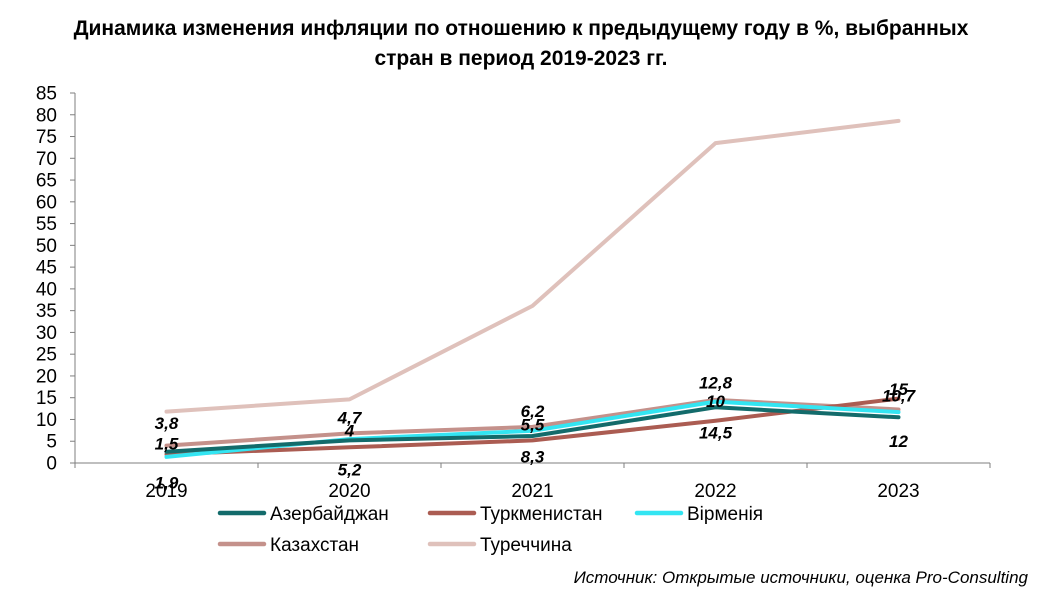  What do you see at coordinates (533, 456) in the screenshot?
I see `data-label: 8,3` at bounding box center [533, 456].